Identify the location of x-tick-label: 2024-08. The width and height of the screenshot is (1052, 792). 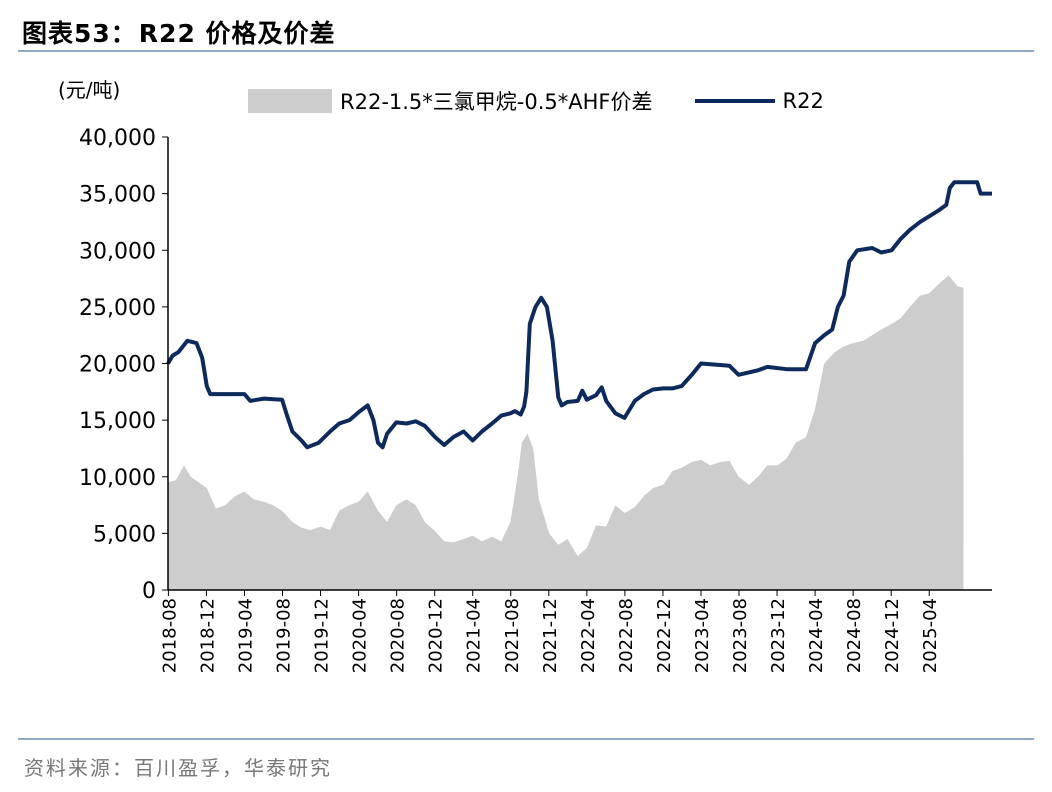
(854, 635).